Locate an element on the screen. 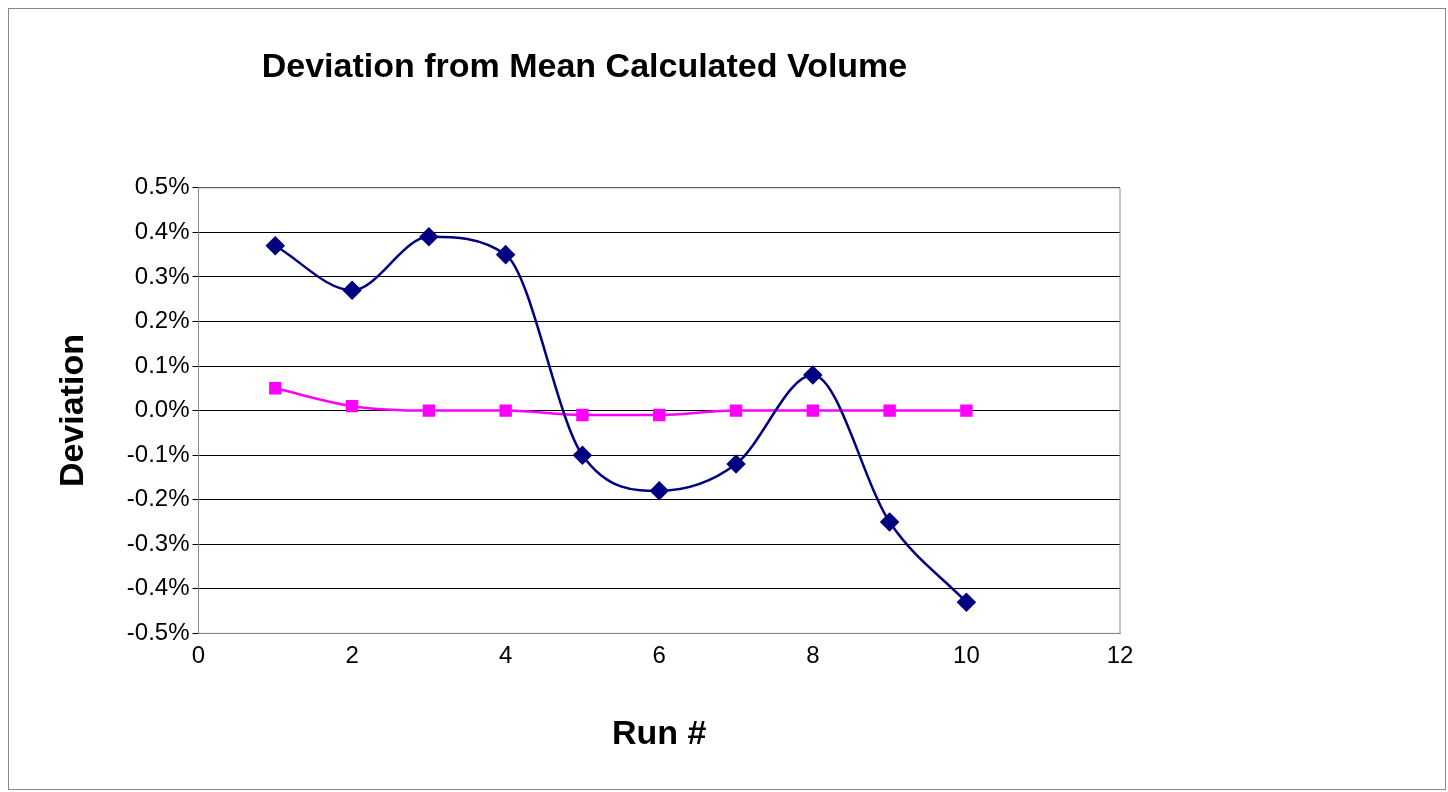 The height and width of the screenshot is (792, 1448). y-tick-label: 0.1% is located at coordinates (162, 364).